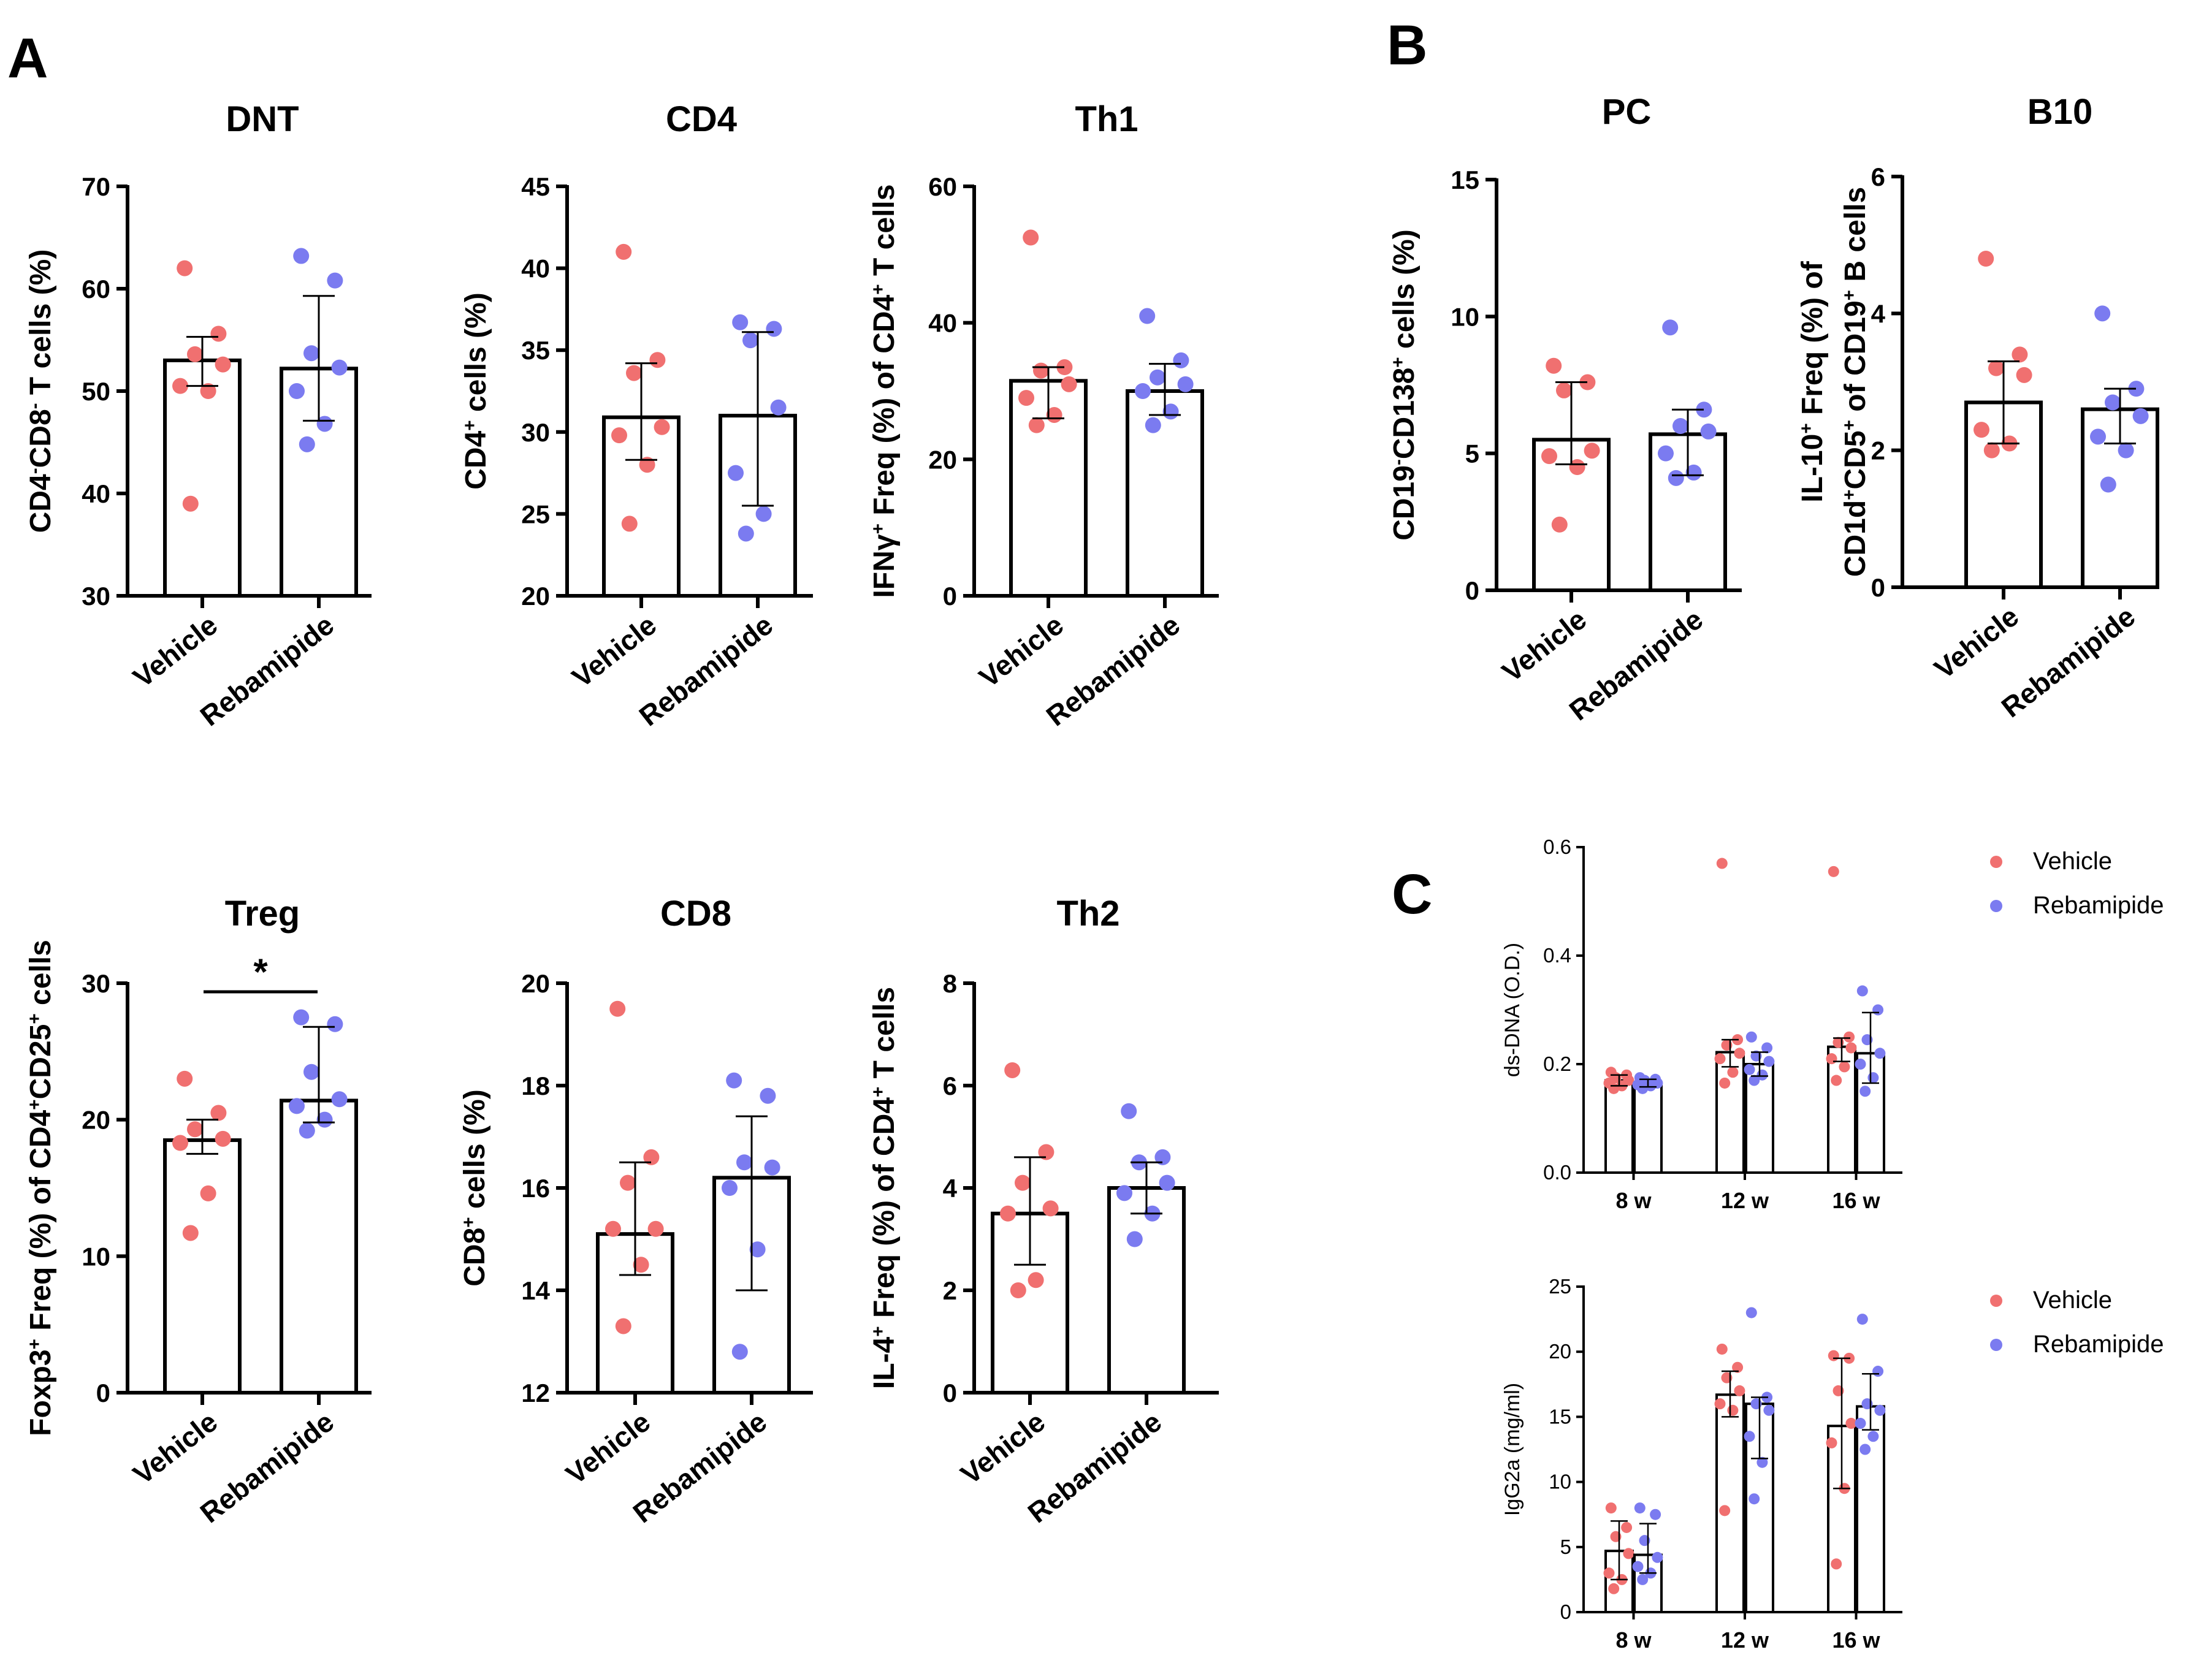 Image resolution: width=2212 pixels, height=1663 pixels. I want to click on y-tick-label: 40, so click(535, 268).